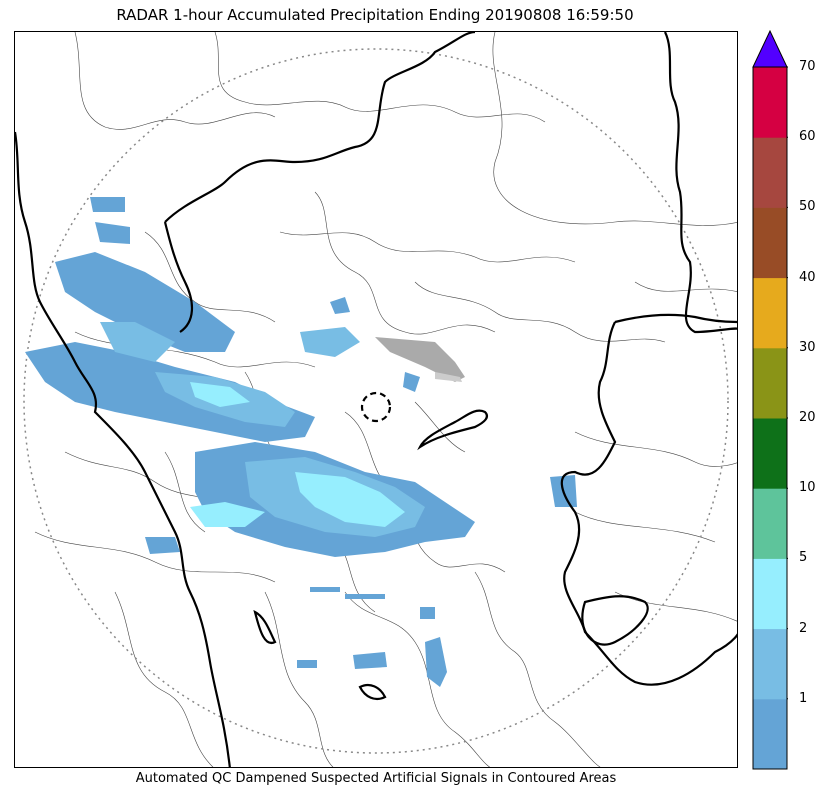  What do you see at coordinates (376, 407) in the screenshot?
I see `radar-site-marker` at bounding box center [376, 407].